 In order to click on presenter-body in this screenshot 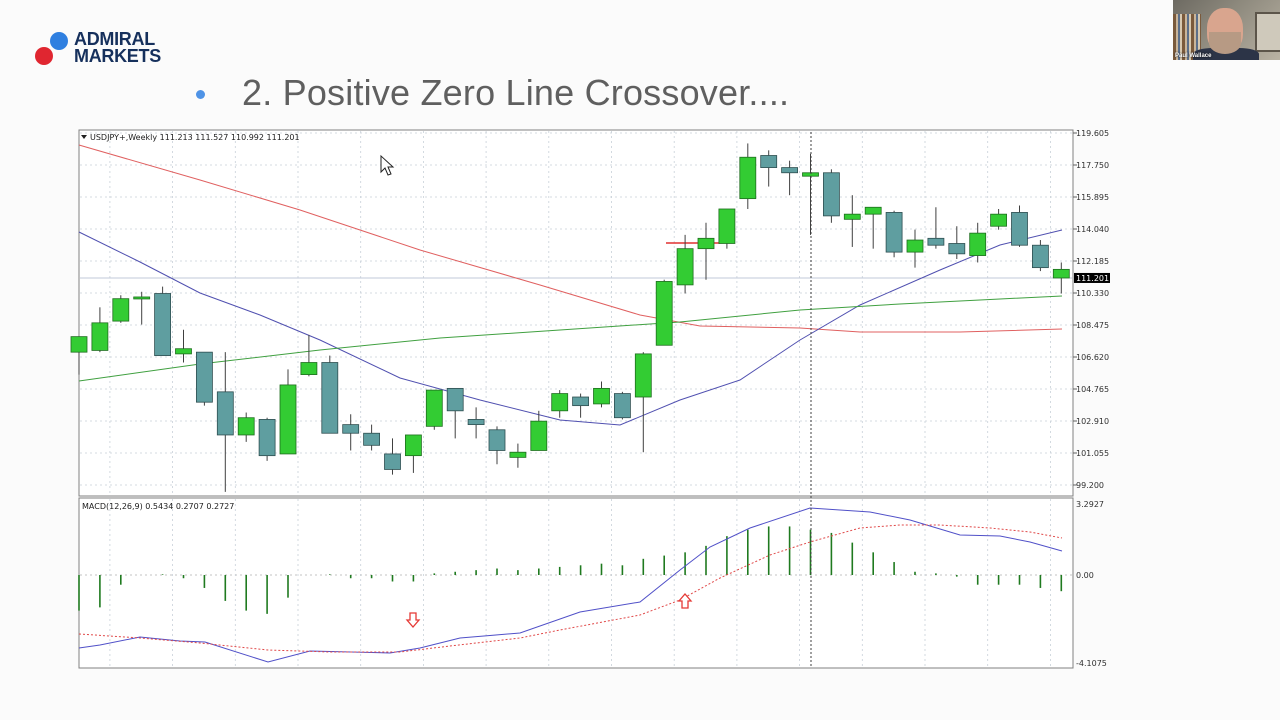, I will do `click(1226, 54)`.